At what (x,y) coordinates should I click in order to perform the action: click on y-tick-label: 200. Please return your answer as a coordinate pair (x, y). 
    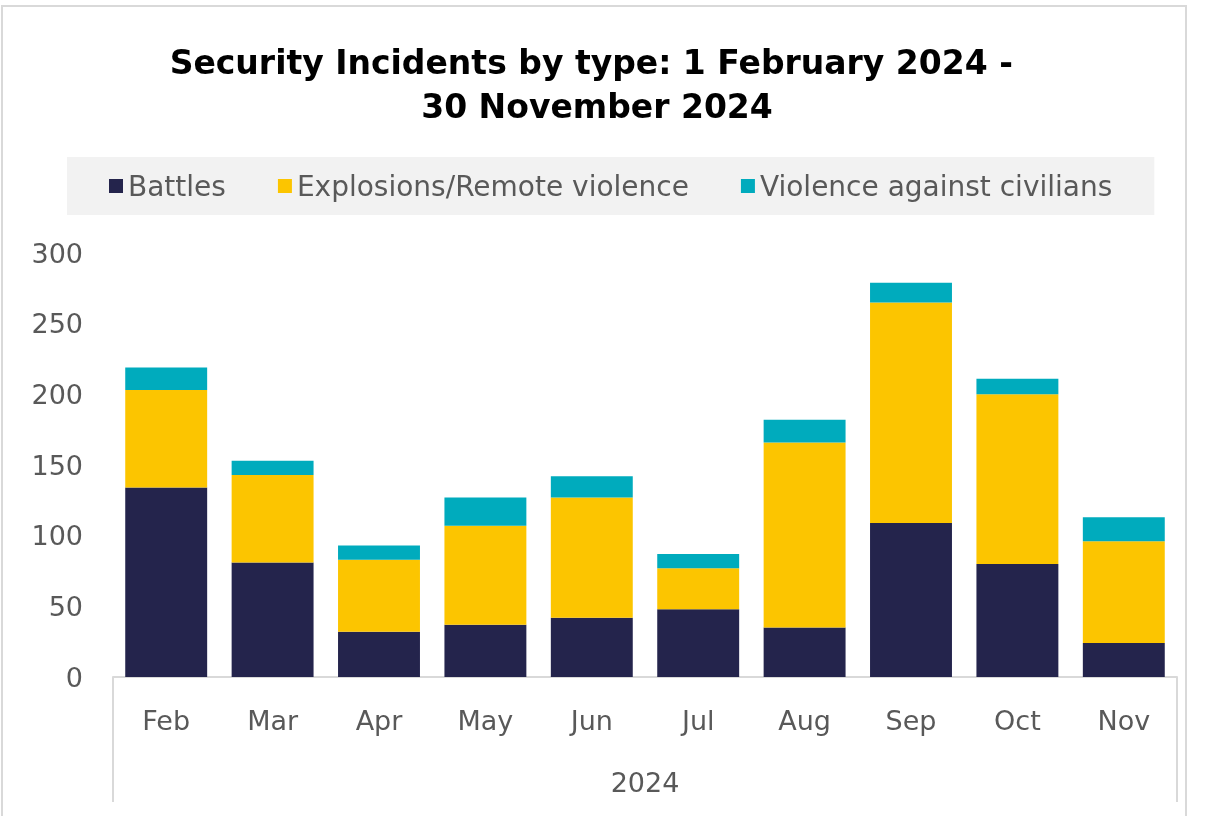
    Looking at the image, I should click on (57, 394).